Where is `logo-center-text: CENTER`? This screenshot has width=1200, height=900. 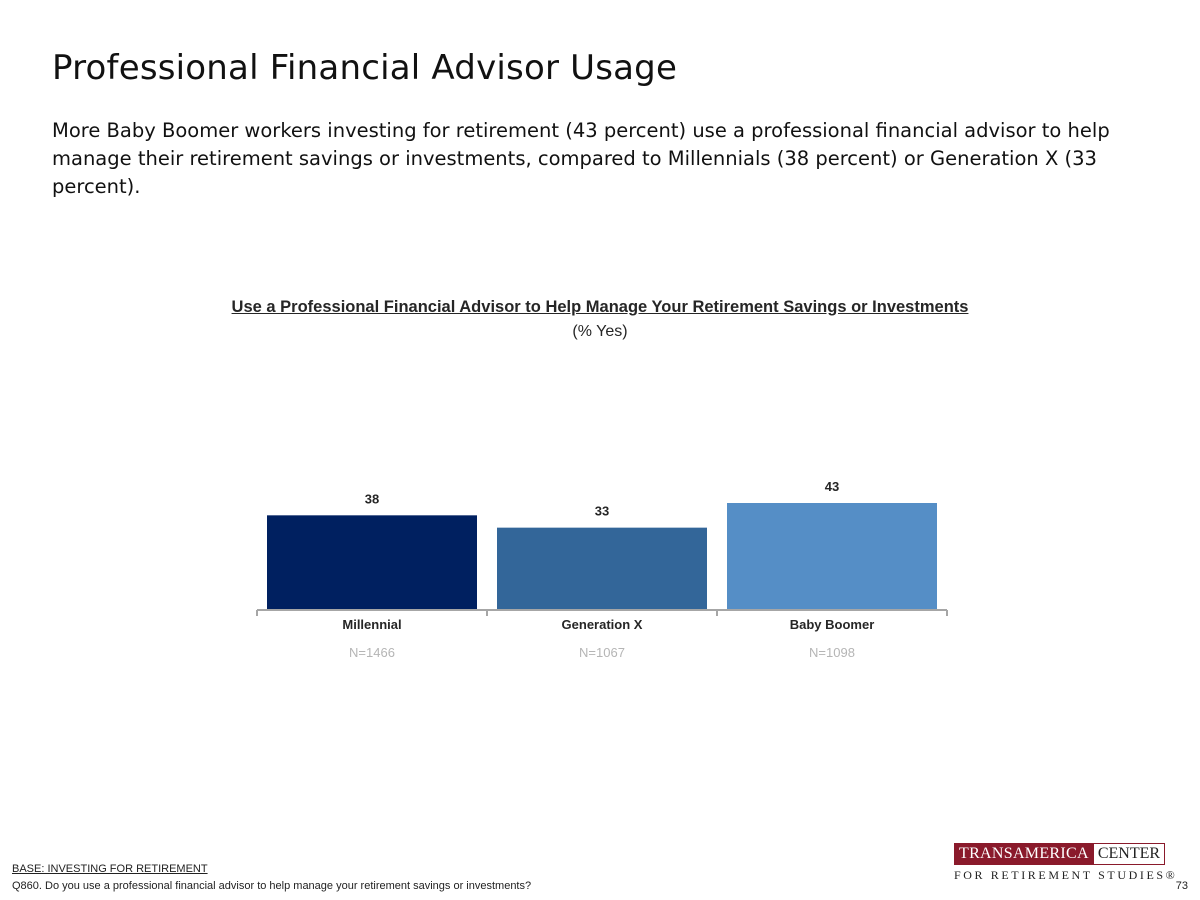
logo-center-text: CENTER is located at coordinates (1129, 854).